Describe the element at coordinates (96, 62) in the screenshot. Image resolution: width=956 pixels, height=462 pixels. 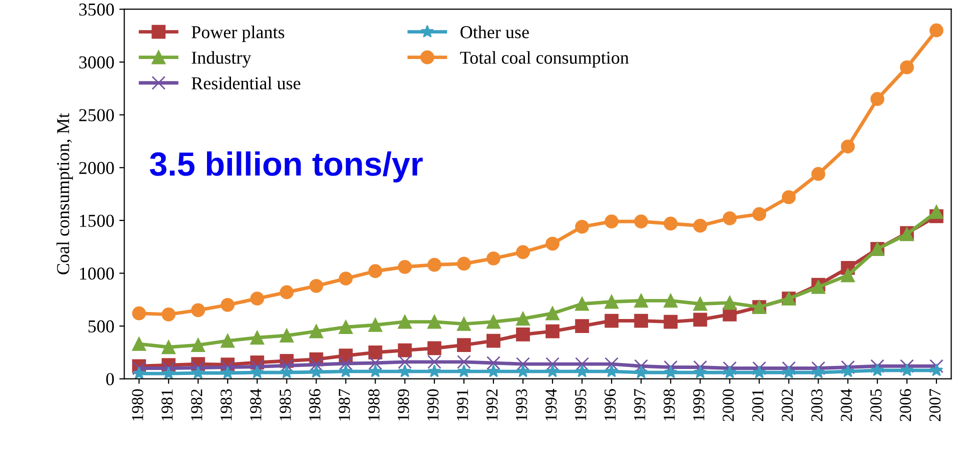
I see `y-tick-label: 3000` at that location.